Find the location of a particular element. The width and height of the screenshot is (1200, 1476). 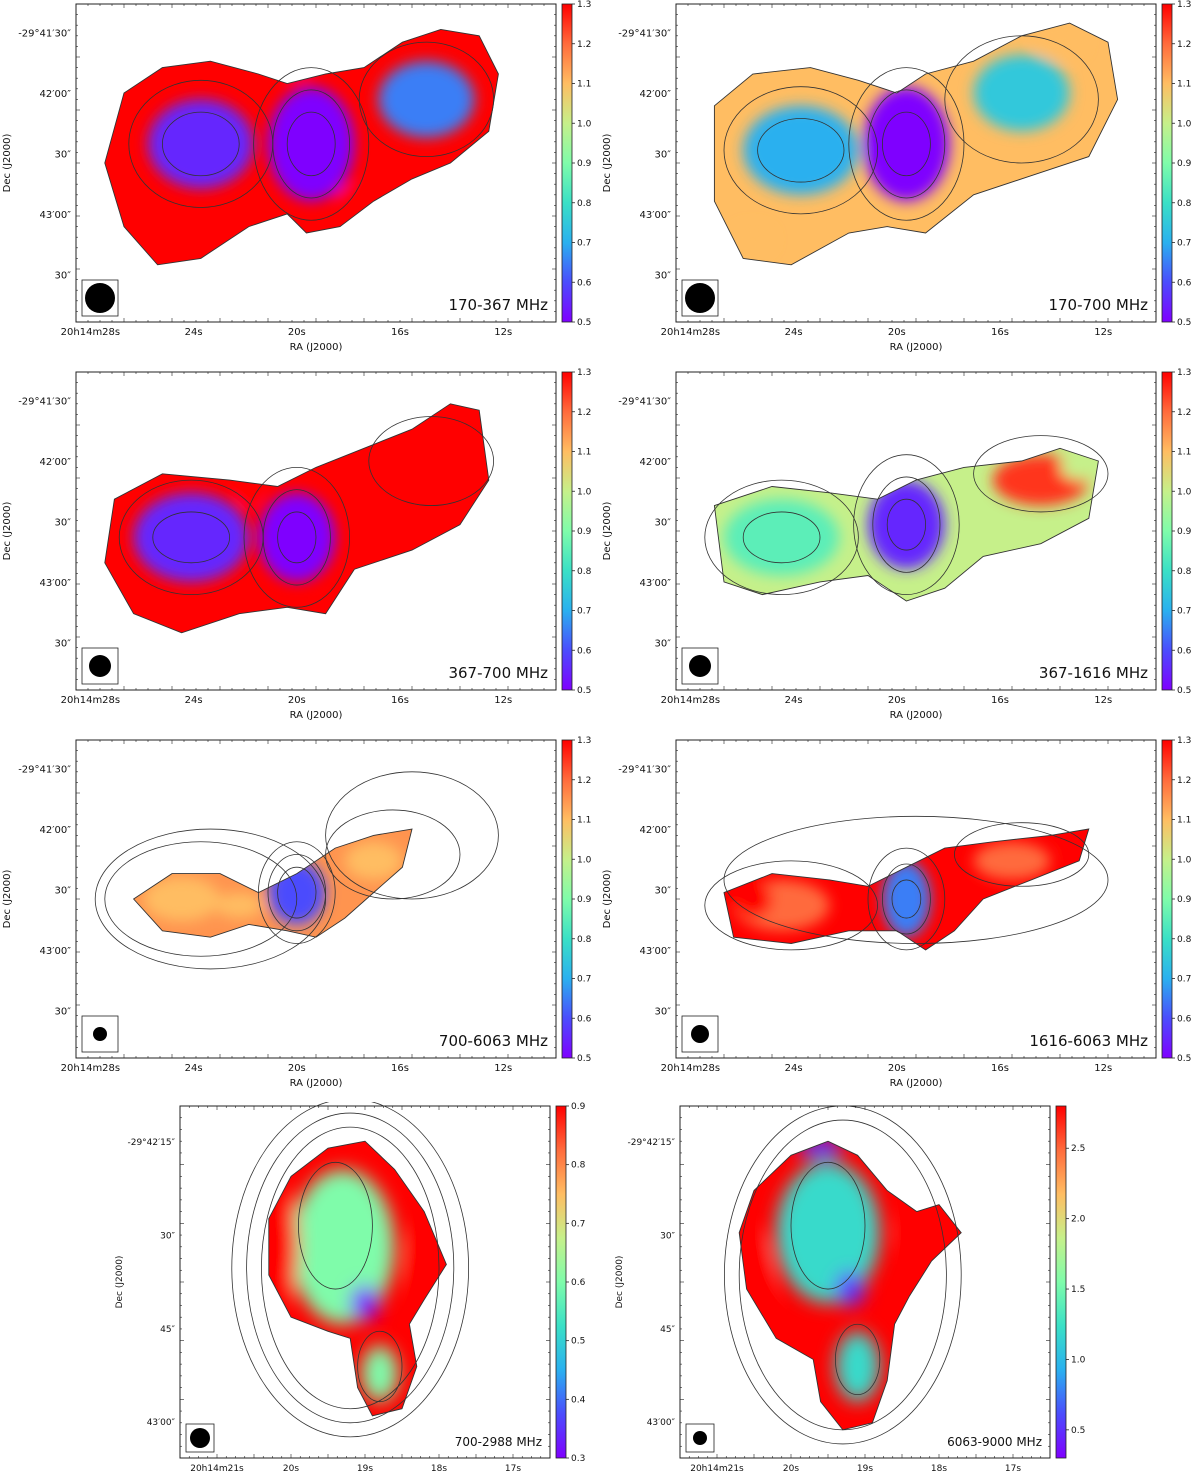

colorbar-tick-label: 0.5 is located at coordinates (578, 1342).